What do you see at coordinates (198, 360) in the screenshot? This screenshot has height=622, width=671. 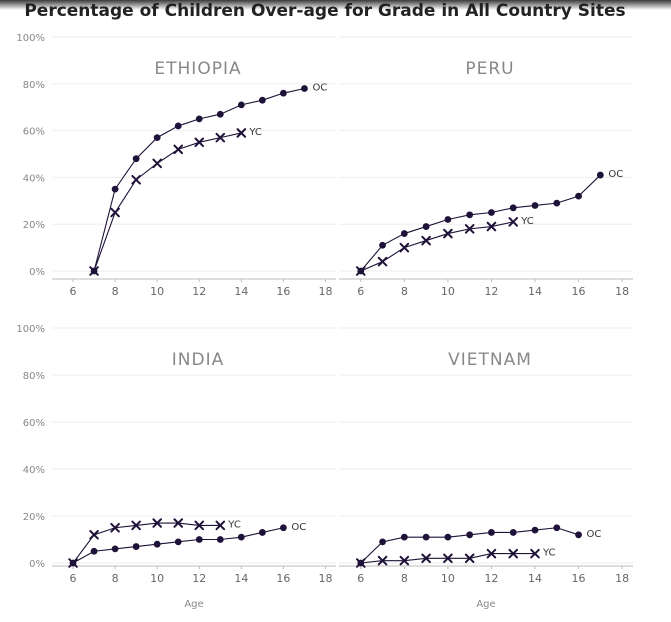 I see `panel-title: INDIA` at bounding box center [198, 360].